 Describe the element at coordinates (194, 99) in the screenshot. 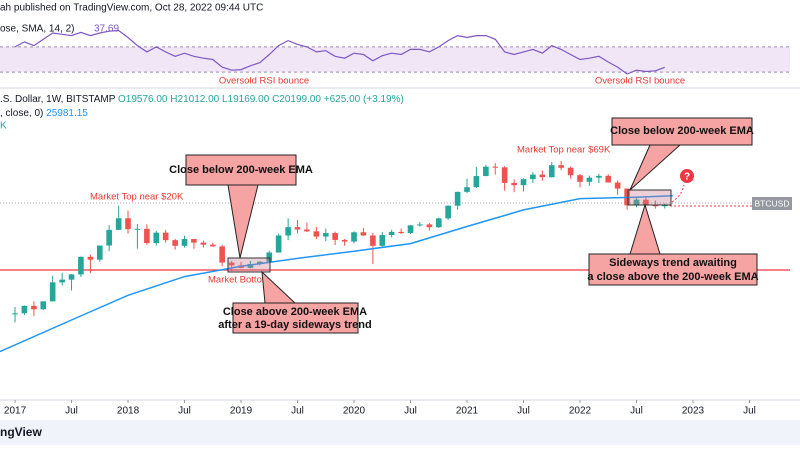

I see `legend-high: H21012.00` at that location.